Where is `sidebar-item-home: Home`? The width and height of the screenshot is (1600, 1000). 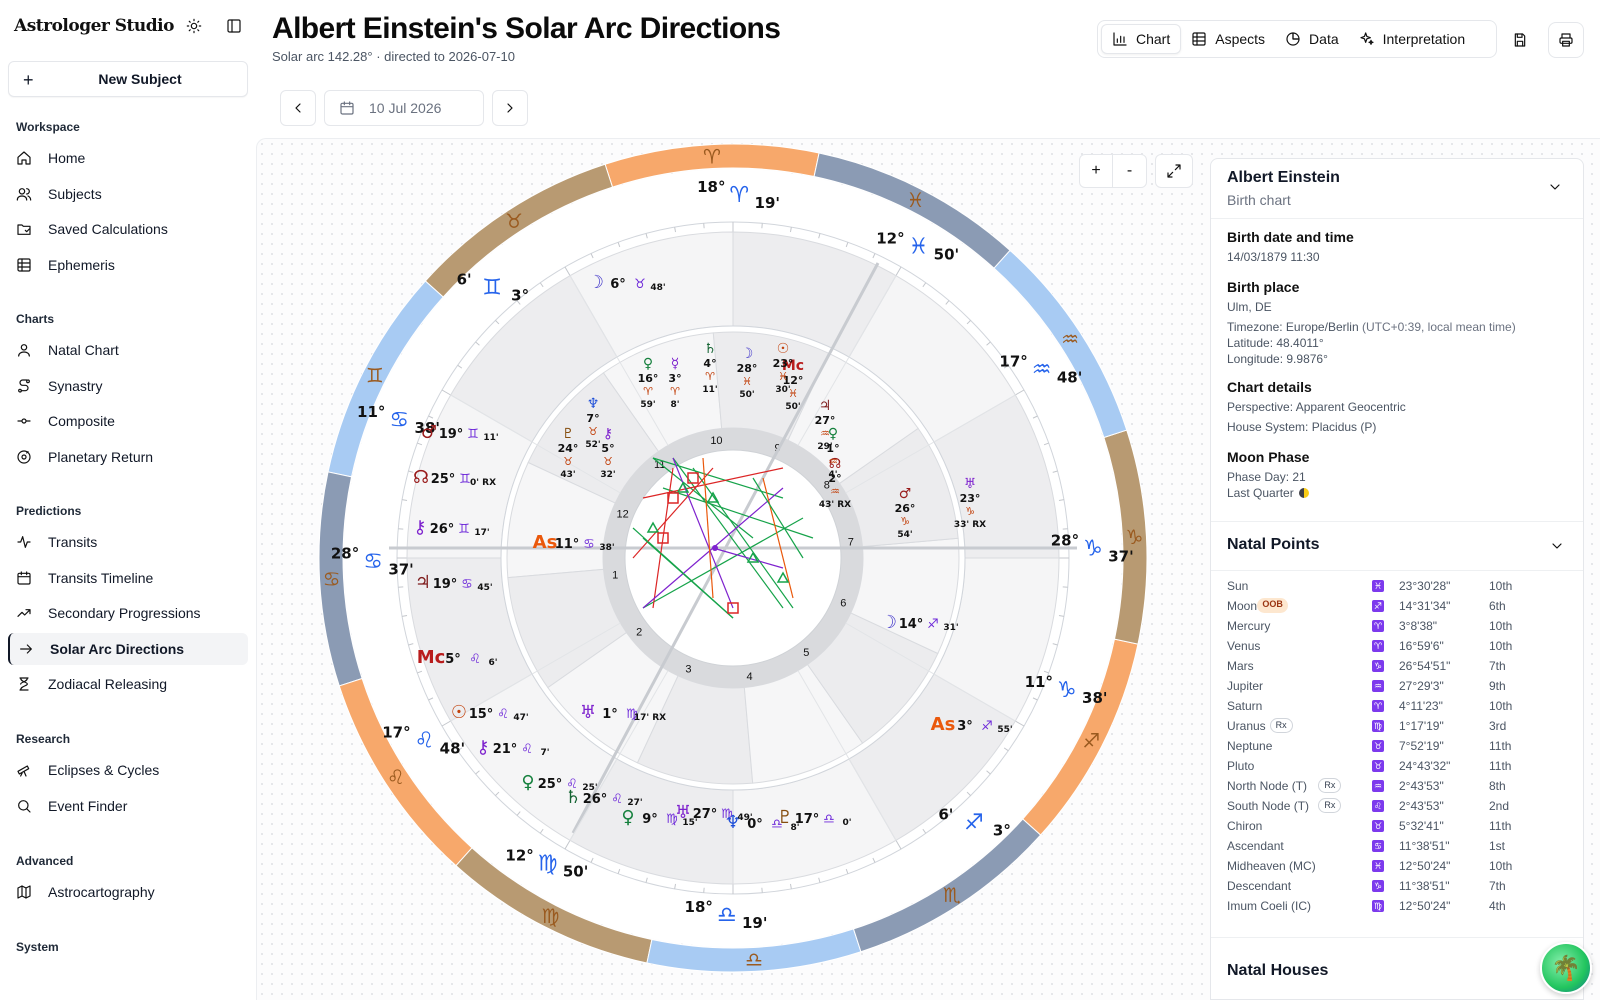
sidebar-item-home: Home is located at coordinates (128, 158).